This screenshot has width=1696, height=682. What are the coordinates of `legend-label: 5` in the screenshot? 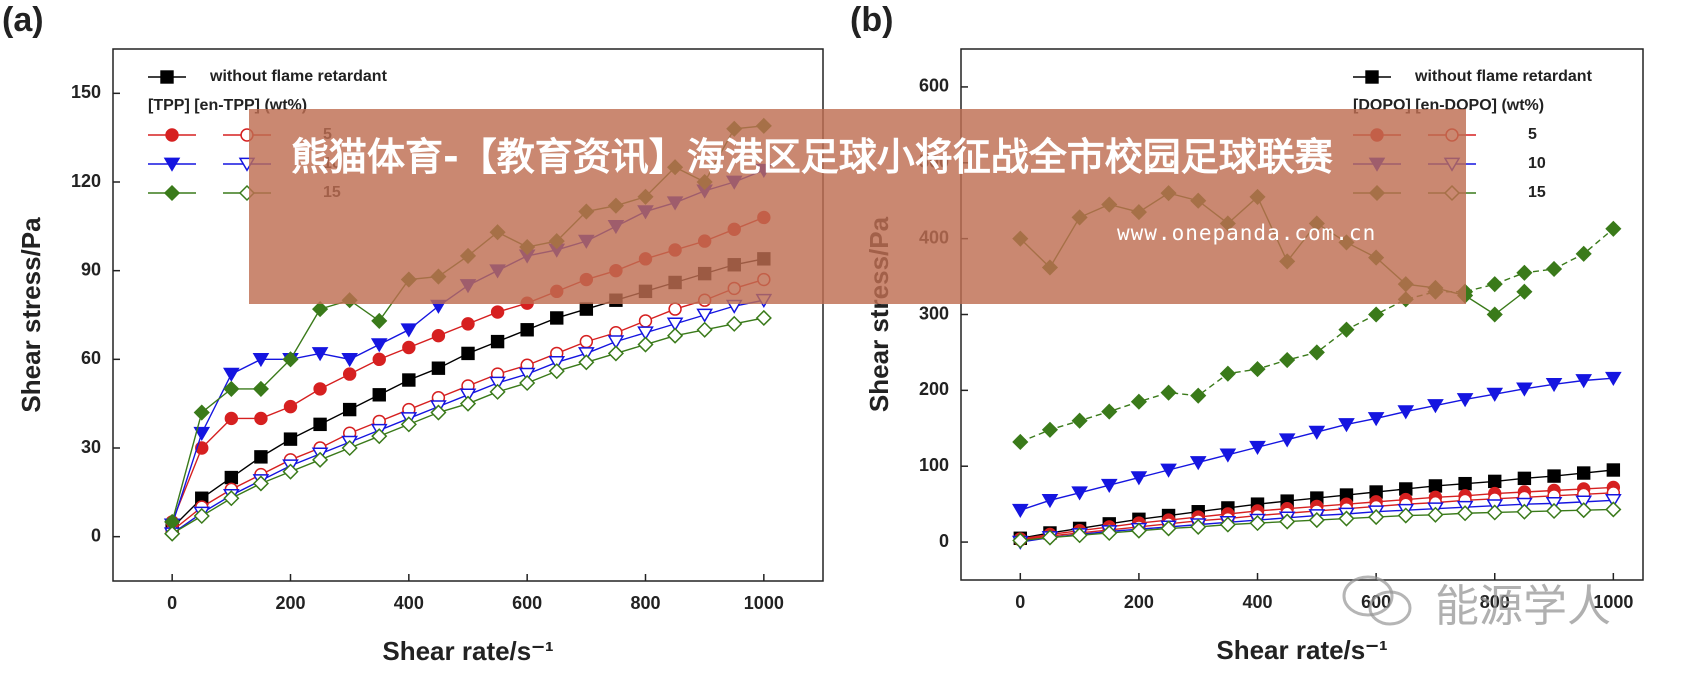 It's located at (1532, 134).